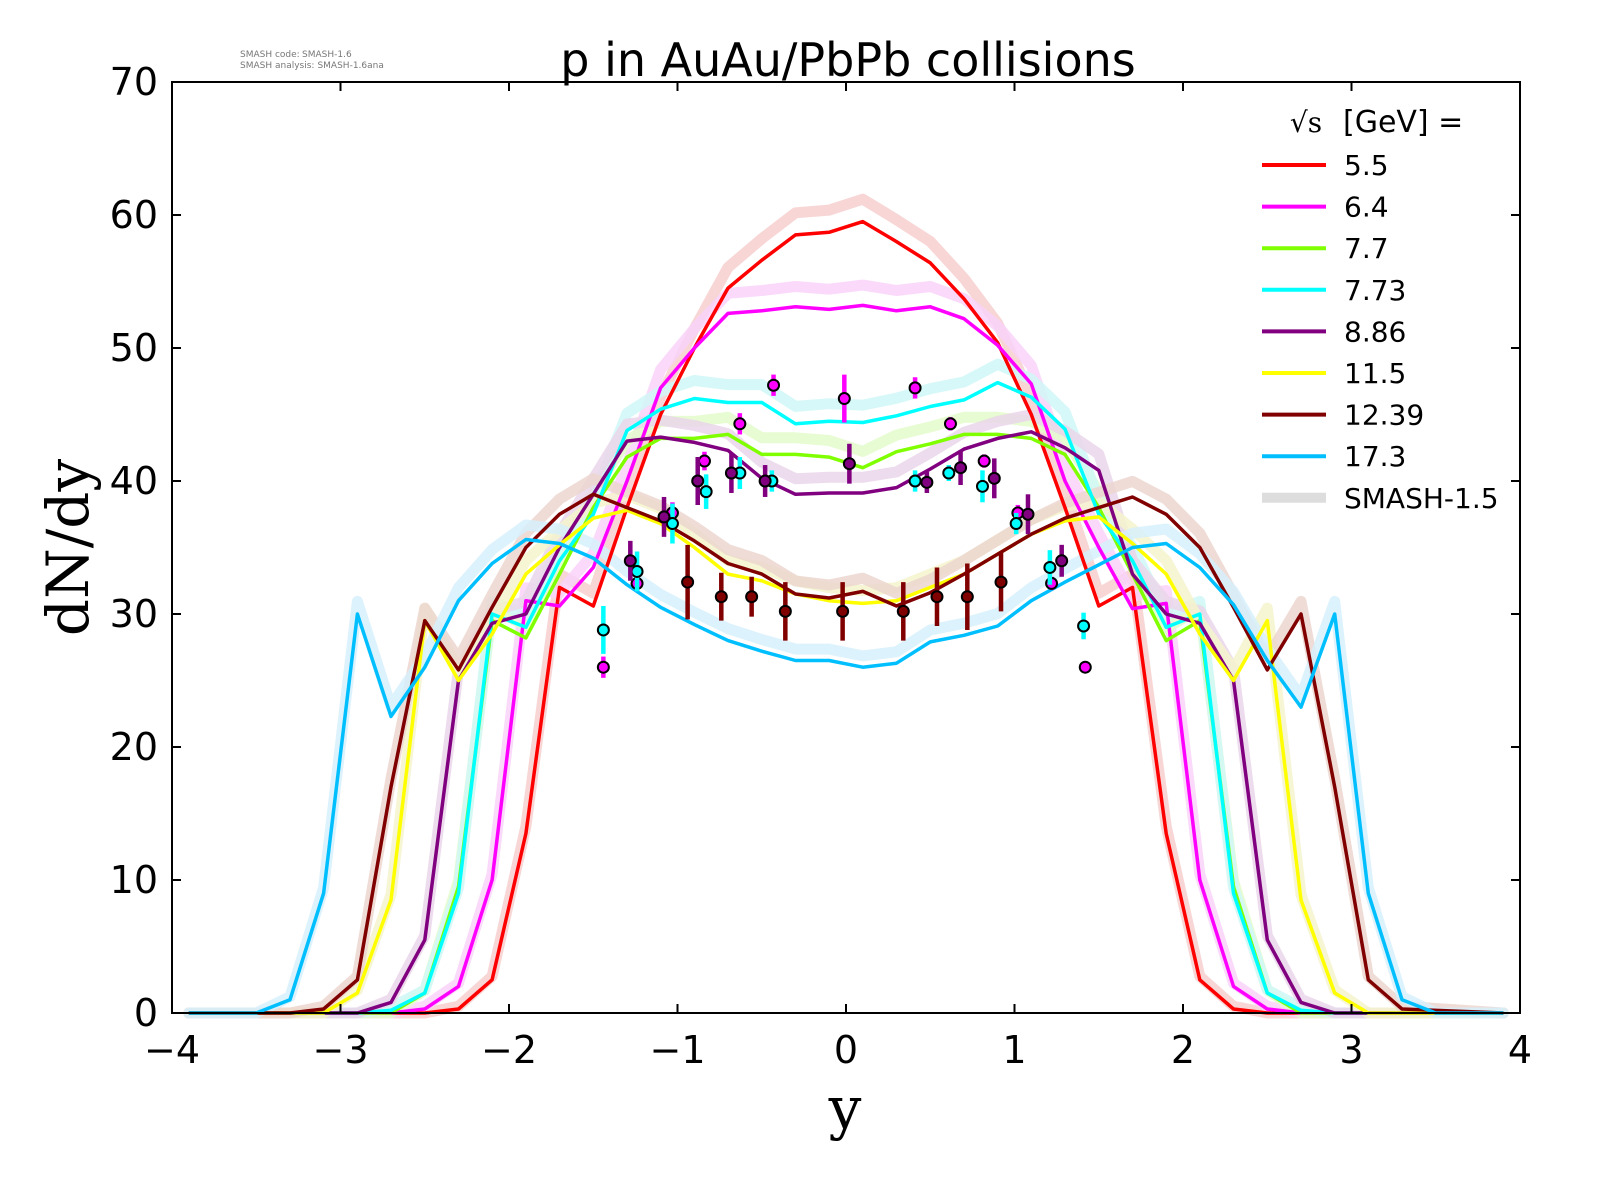 This screenshot has height=1200, width=1600. What do you see at coordinates (844, 526) in the screenshot?
I see `experimental-points` at bounding box center [844, 526].